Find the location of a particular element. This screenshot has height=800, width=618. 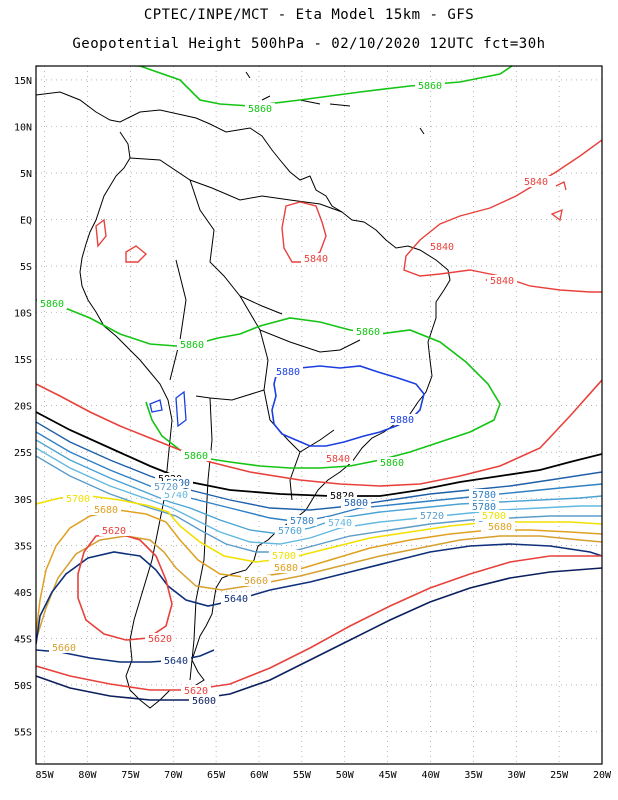

lat-tick-label: 20S is located at coordinates (23, 407).